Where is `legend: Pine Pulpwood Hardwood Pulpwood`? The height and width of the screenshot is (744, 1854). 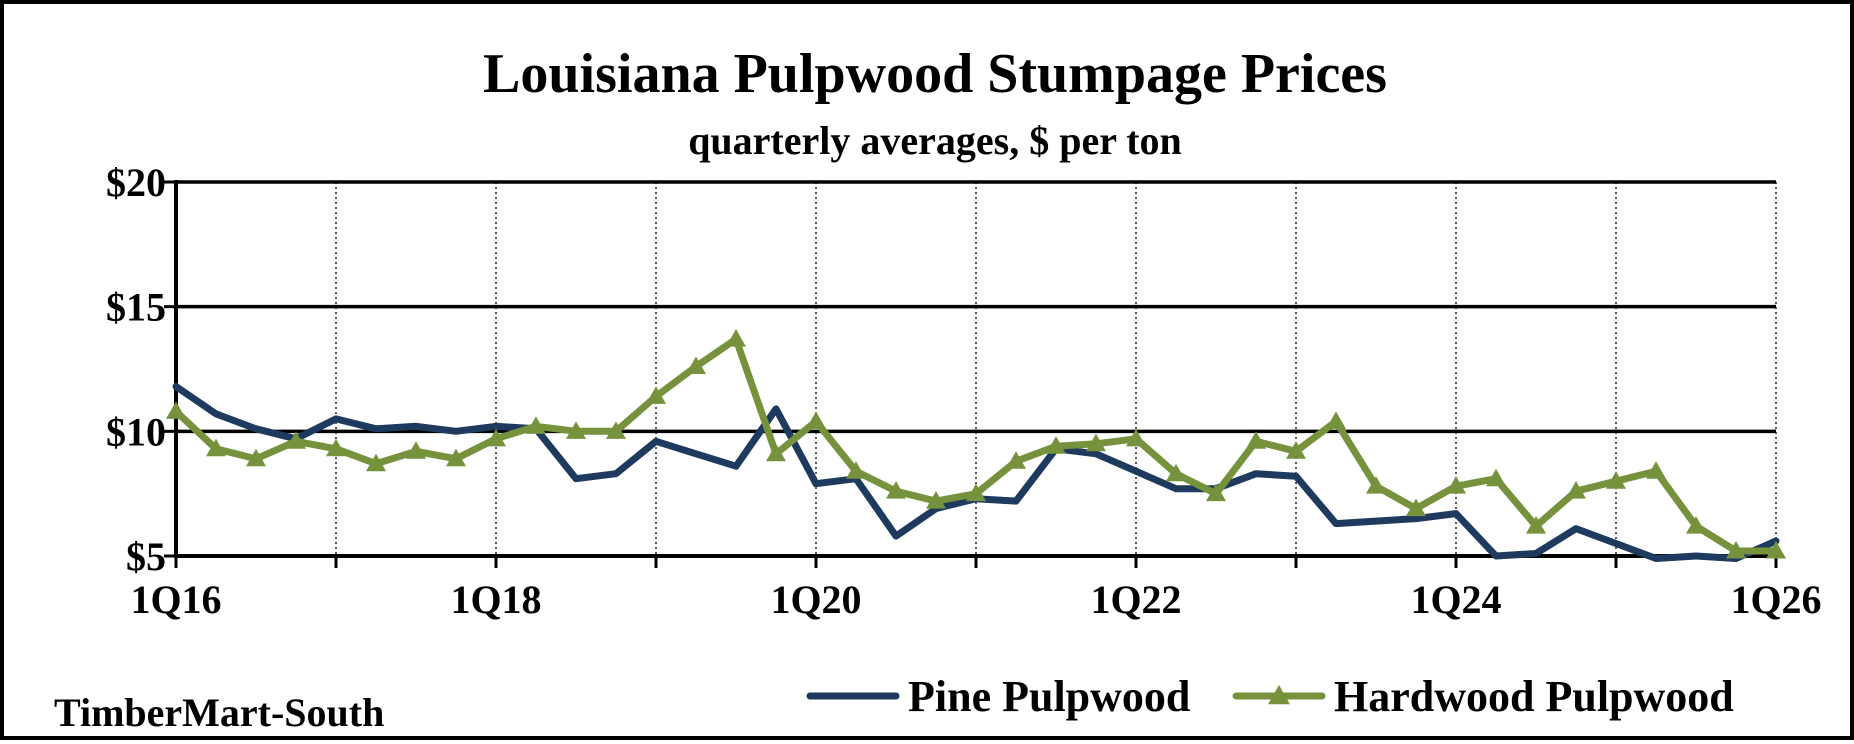
legend: Pine Pulpwood Hardwood Pulpwood is located at coordinates (1270, 696).